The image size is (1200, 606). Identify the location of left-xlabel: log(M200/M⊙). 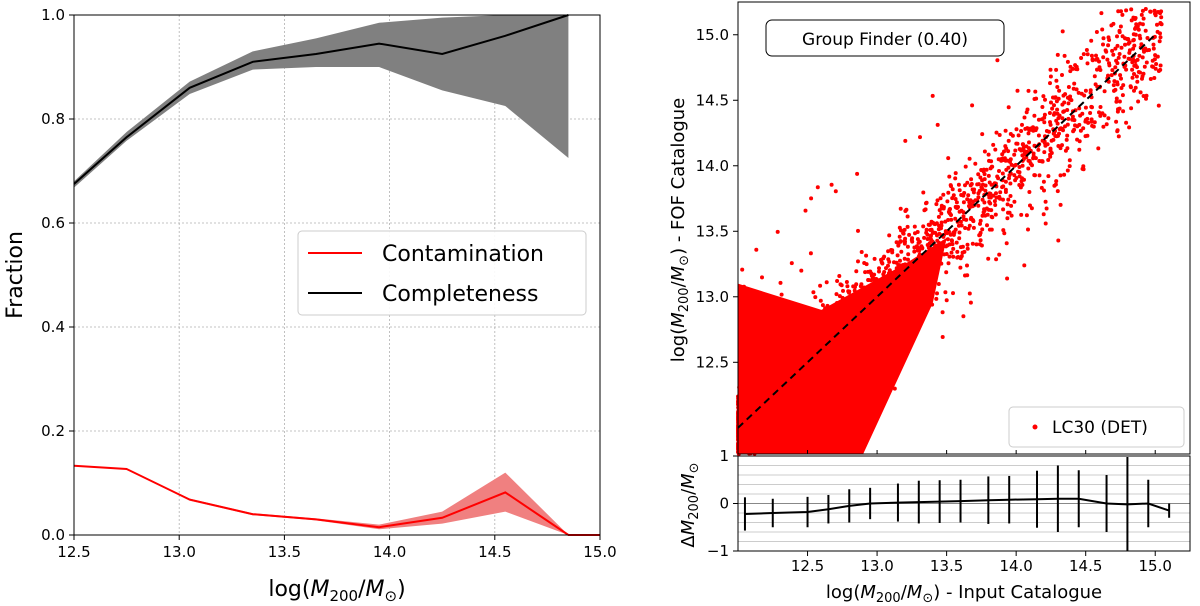
(336, 591).